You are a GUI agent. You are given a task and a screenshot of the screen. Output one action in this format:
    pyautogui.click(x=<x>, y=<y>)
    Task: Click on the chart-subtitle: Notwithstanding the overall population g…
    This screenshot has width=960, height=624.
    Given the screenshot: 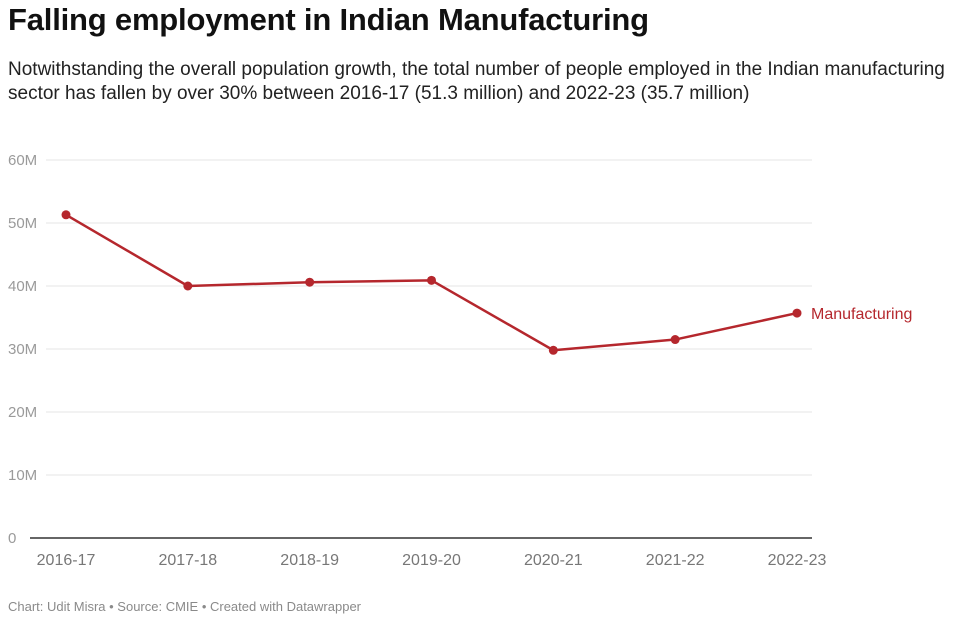 What is the action you would take?
    pyautogui.click(x=476, y=81)
    